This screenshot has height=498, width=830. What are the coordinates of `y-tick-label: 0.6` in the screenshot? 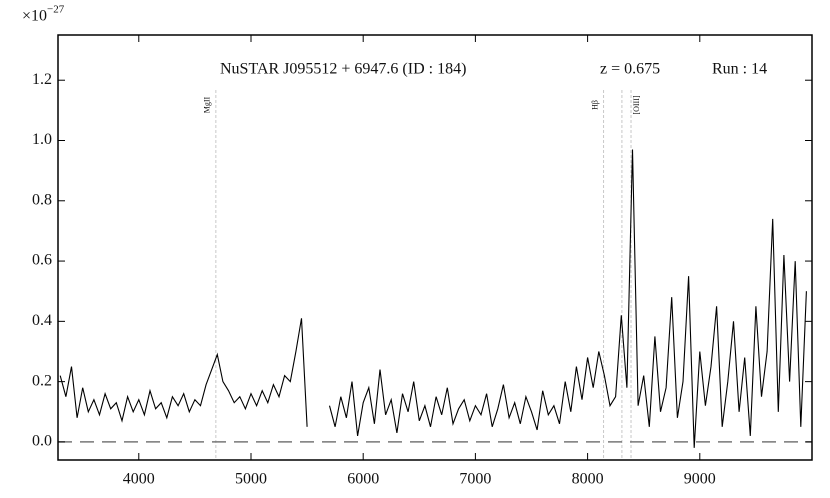 It's located at (42, 260).